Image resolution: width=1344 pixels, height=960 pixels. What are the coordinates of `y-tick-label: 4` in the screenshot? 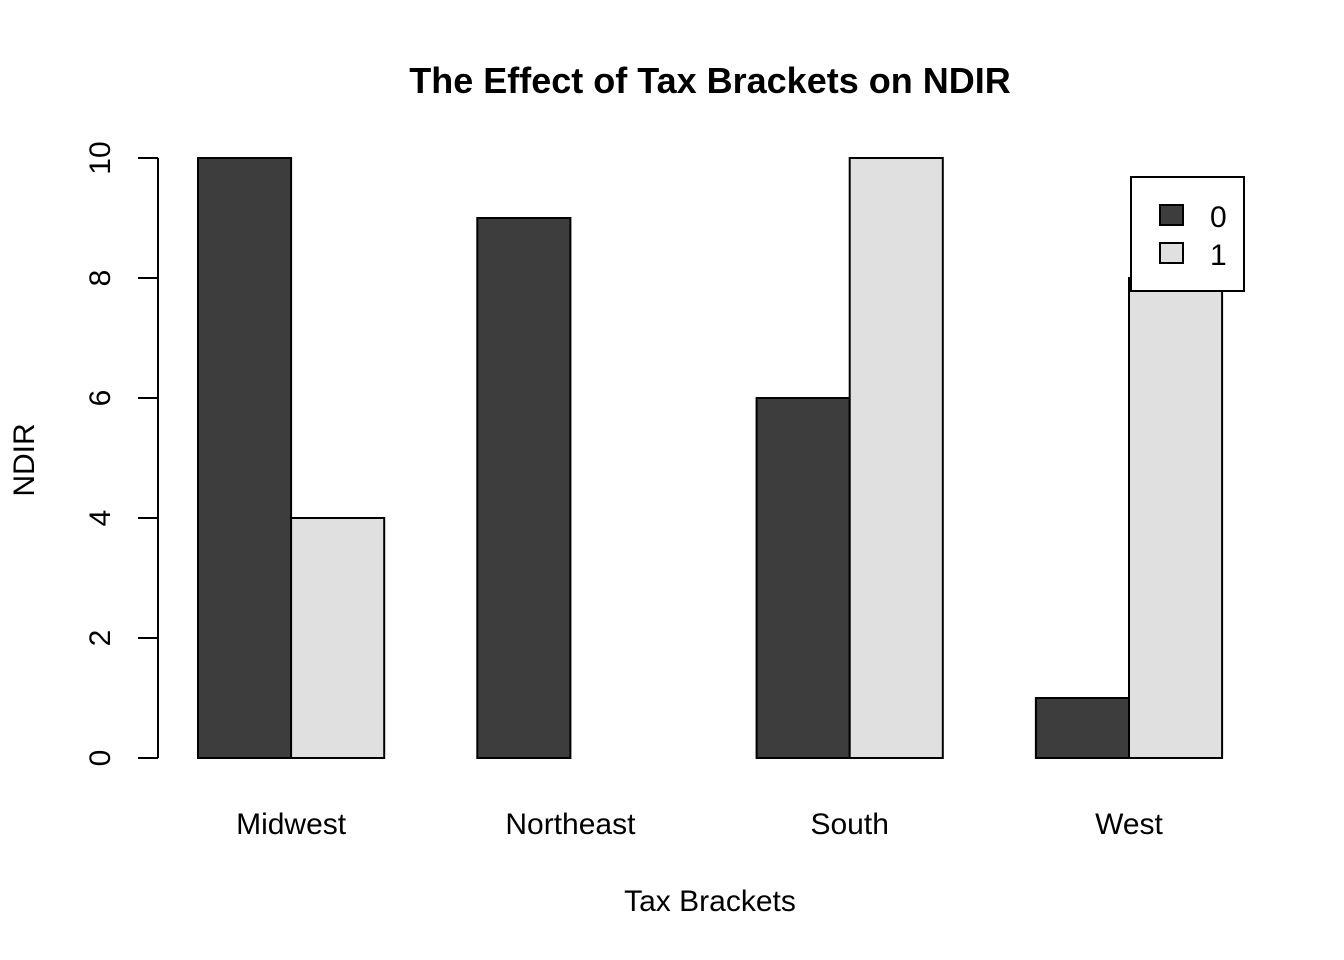 It's located at (100, 518).